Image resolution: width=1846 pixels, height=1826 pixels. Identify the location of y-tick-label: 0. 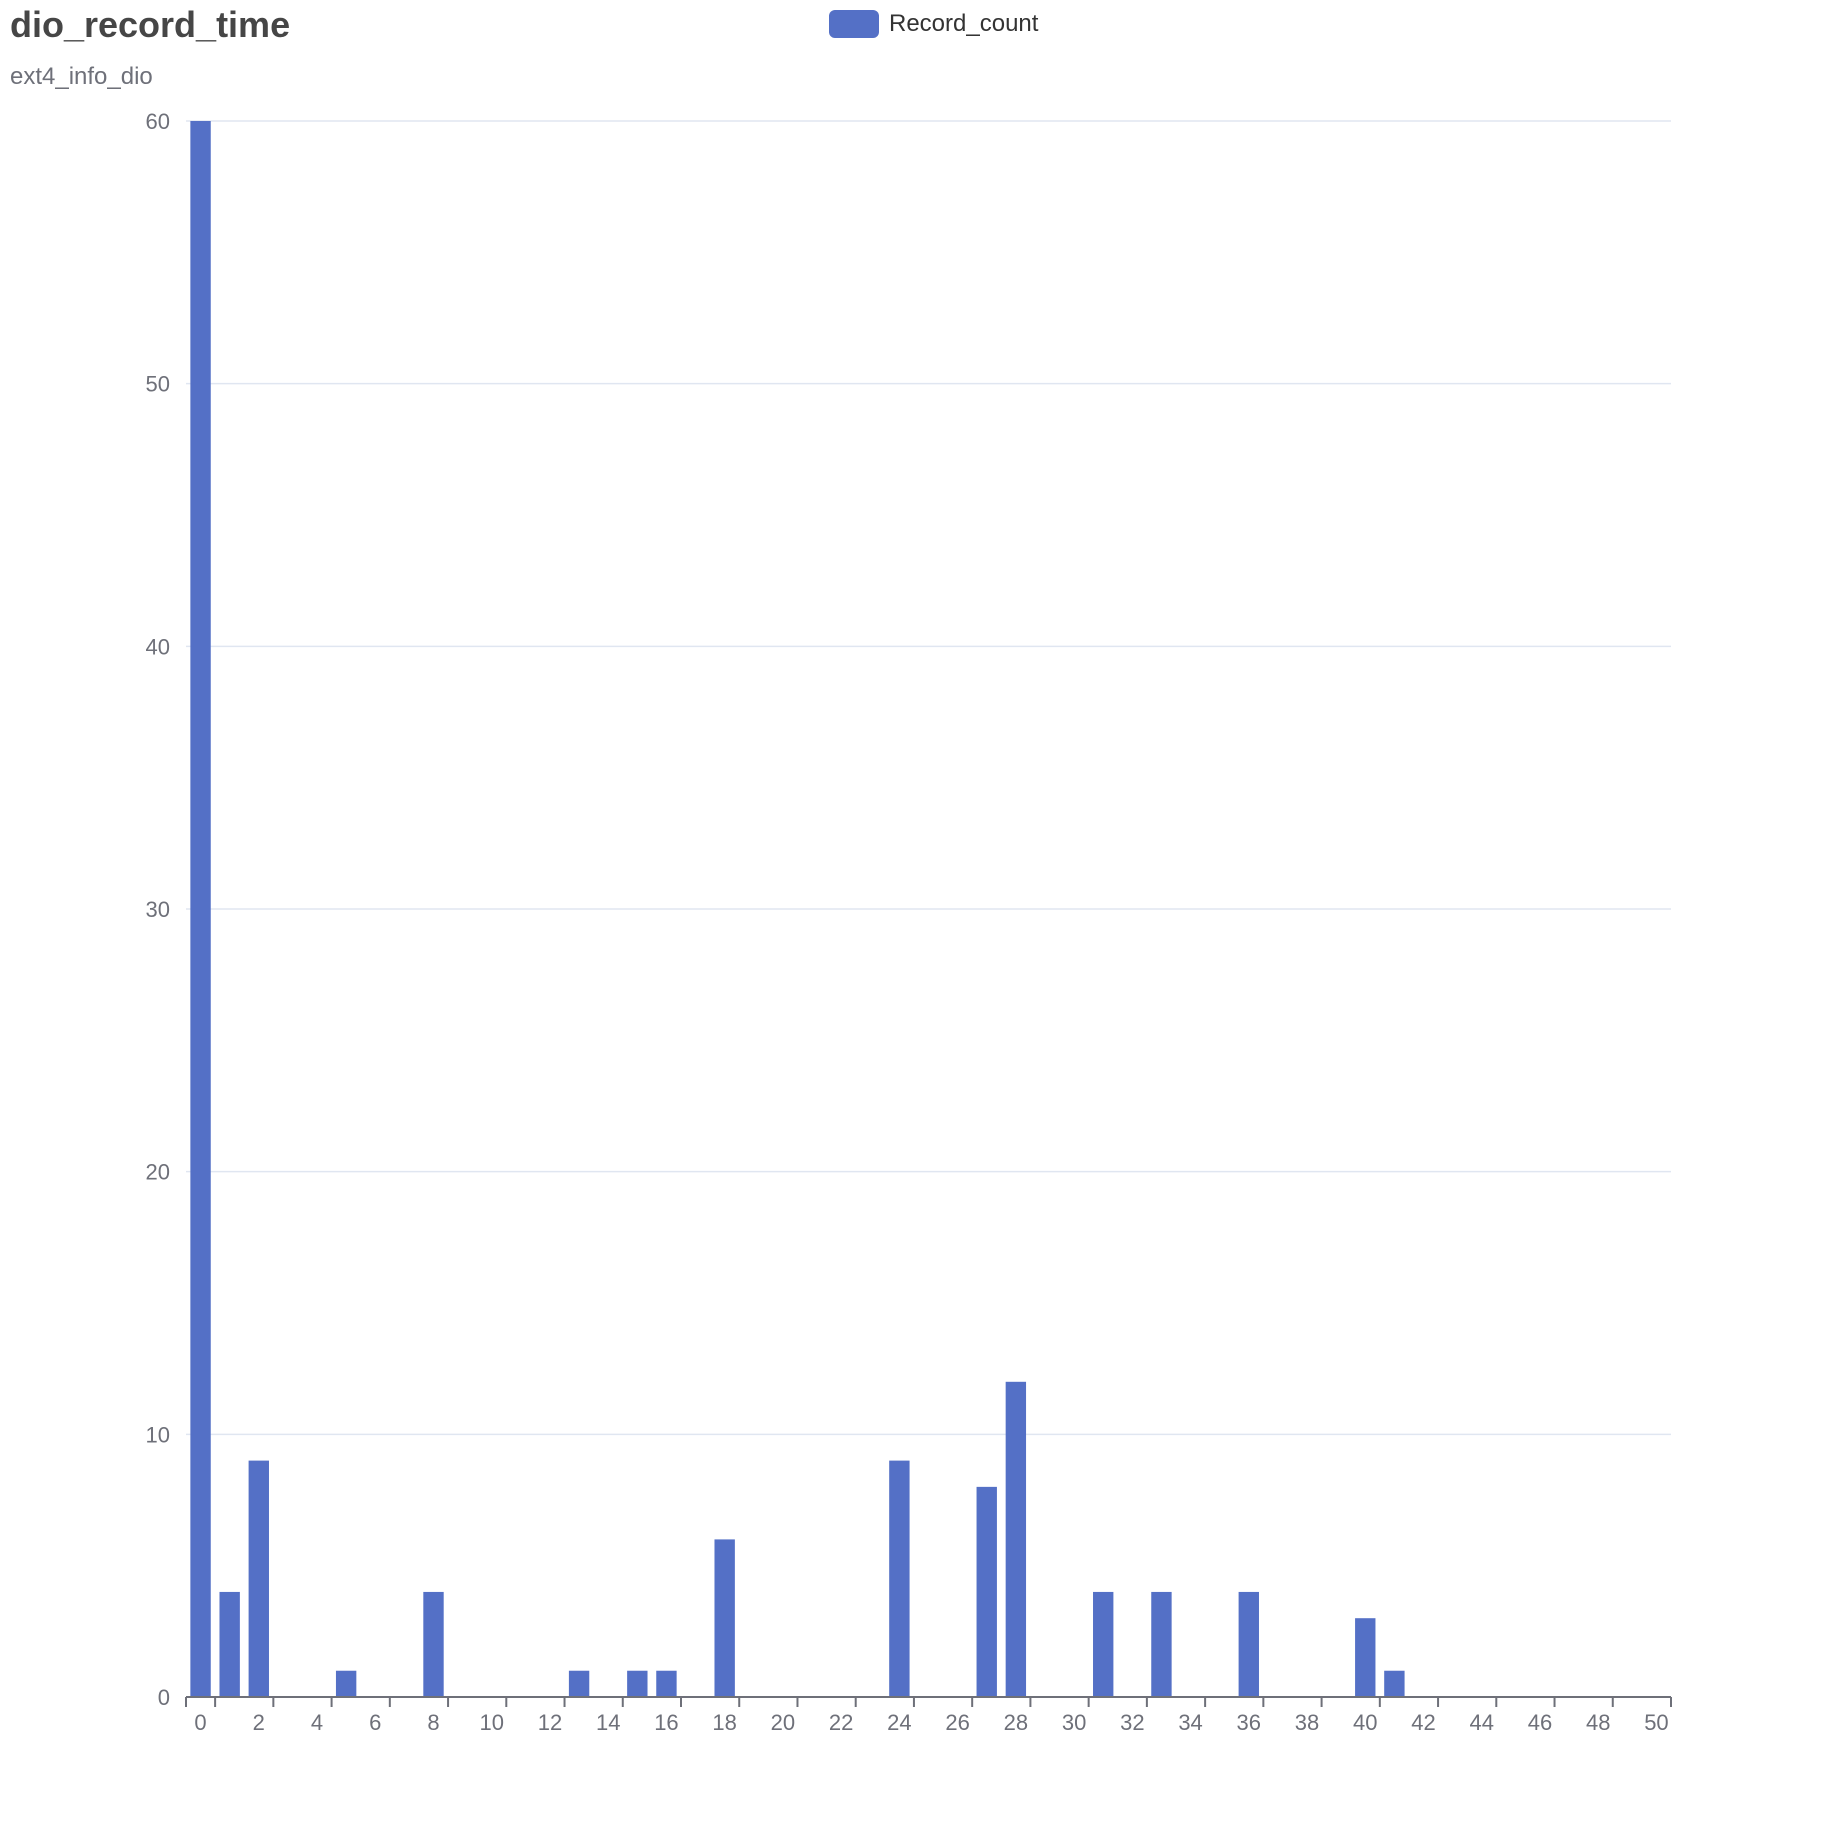
(164, 1697).